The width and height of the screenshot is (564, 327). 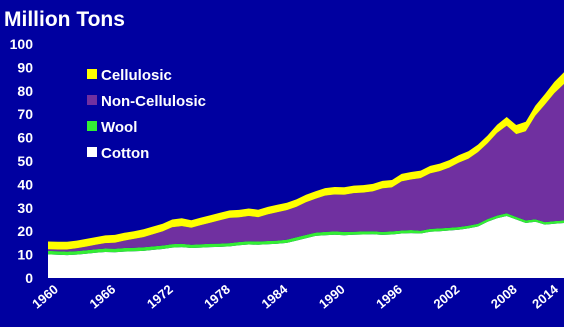 What do you see at coordinates (92, 100) in the screenshot?
I see `legend-swatch-non-cellulosic` at bounding box center [92, 100].